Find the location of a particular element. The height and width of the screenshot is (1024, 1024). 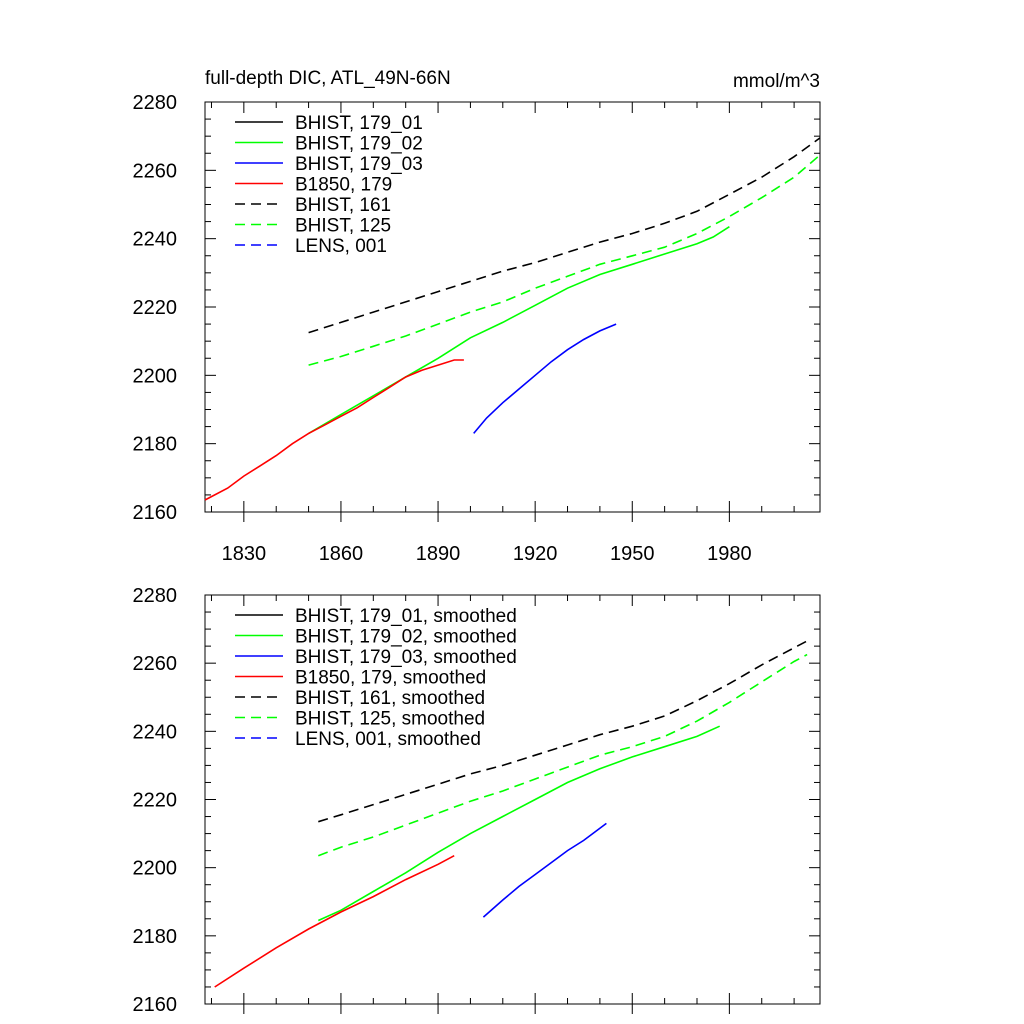

chart-title: full-depth DIC, ATL_49N-66N is located at coordinates (328, 78).